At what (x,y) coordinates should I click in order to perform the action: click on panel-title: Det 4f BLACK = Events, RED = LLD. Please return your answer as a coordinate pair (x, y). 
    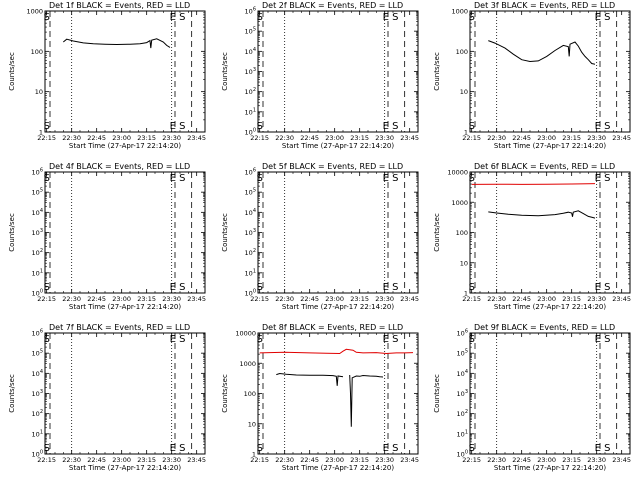
    Looking at the image, I should click on (119, 166).